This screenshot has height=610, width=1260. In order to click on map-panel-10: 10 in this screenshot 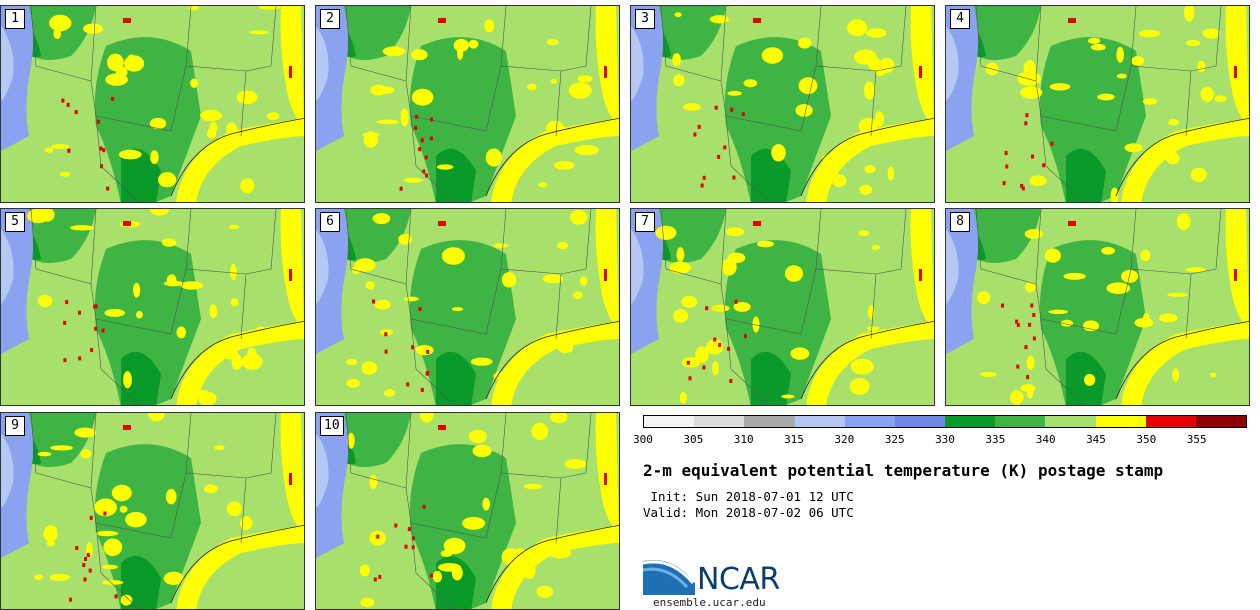, I will do `click(467, 511)`.